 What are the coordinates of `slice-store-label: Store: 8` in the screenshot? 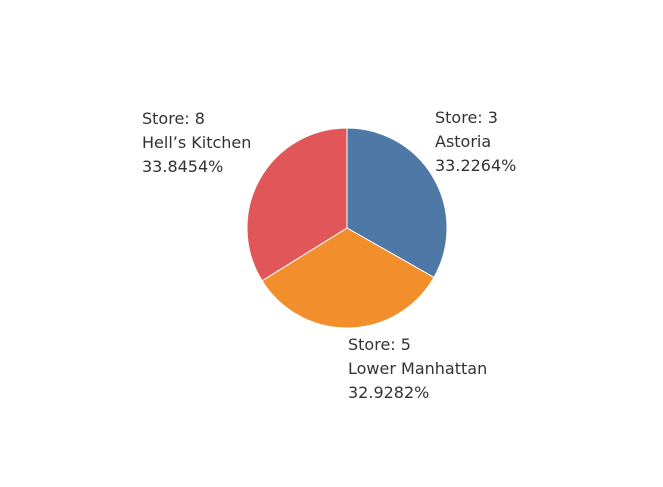 It's located at (173, 118).